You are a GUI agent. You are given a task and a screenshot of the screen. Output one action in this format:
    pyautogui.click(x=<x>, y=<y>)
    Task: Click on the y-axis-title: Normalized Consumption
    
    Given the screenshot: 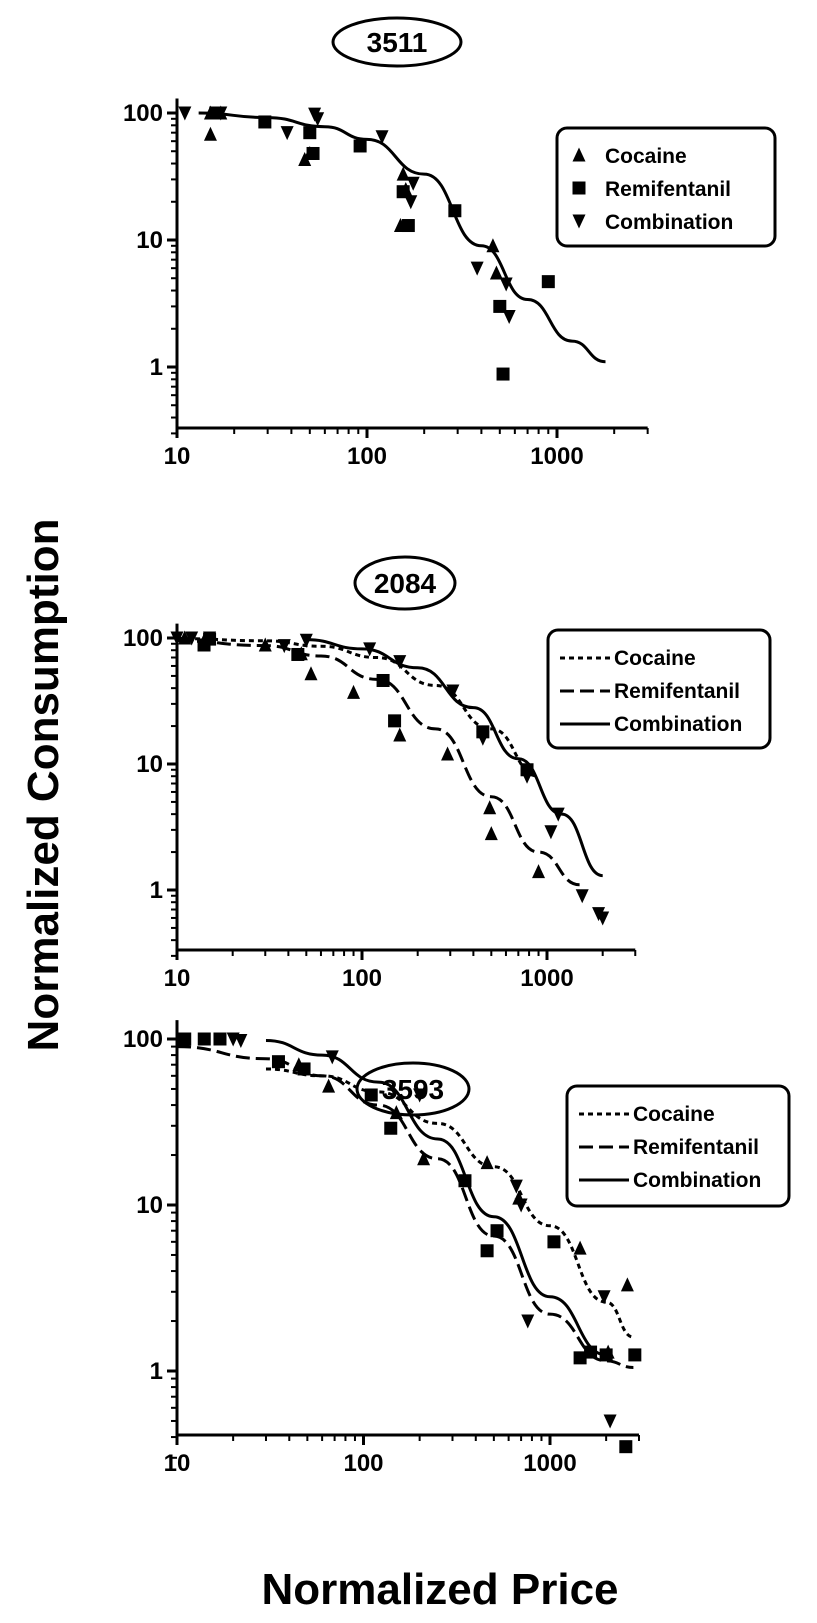 What is the action you would take?
    pyautogui.click(x=43, y=785)
    